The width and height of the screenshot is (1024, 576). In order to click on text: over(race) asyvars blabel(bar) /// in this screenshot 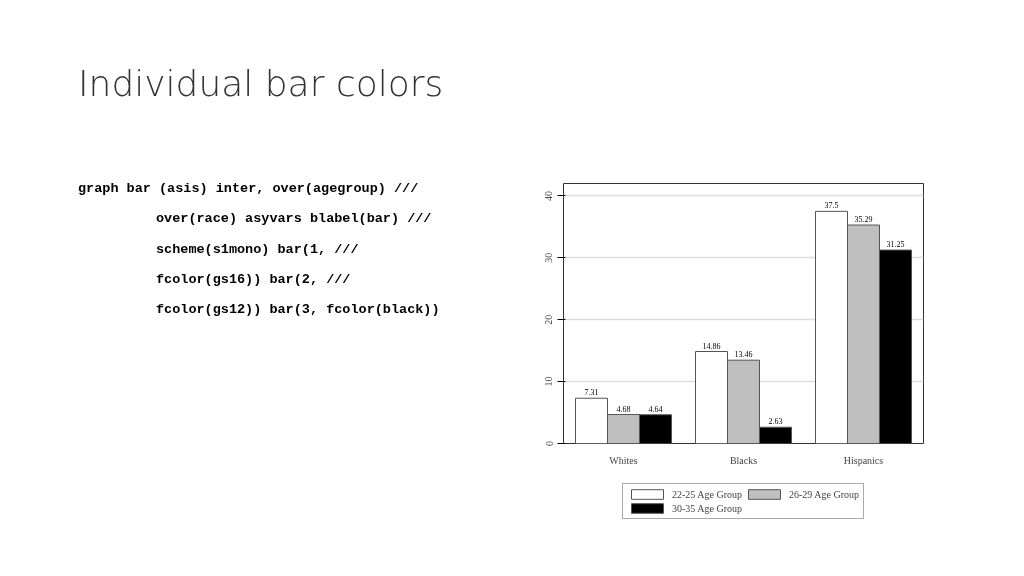, I will do `click(294, 219)`.